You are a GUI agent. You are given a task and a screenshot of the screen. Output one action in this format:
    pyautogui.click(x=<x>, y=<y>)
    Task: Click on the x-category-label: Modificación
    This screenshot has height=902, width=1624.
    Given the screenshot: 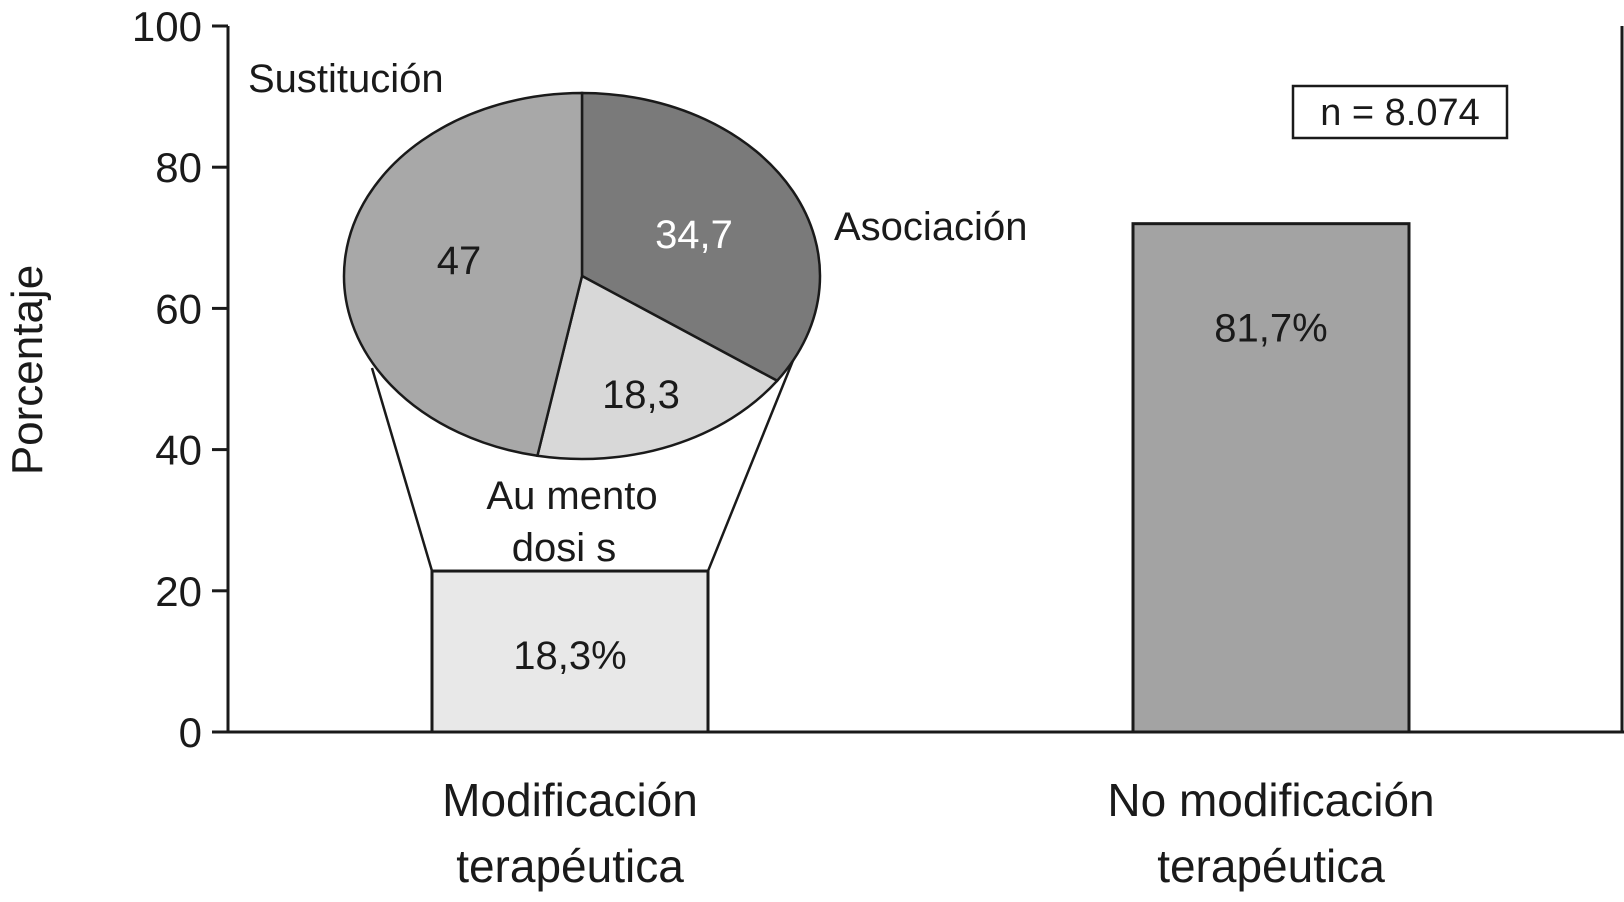 What is the action you would take?
    pyautogui.click(x=570, y=800)
    